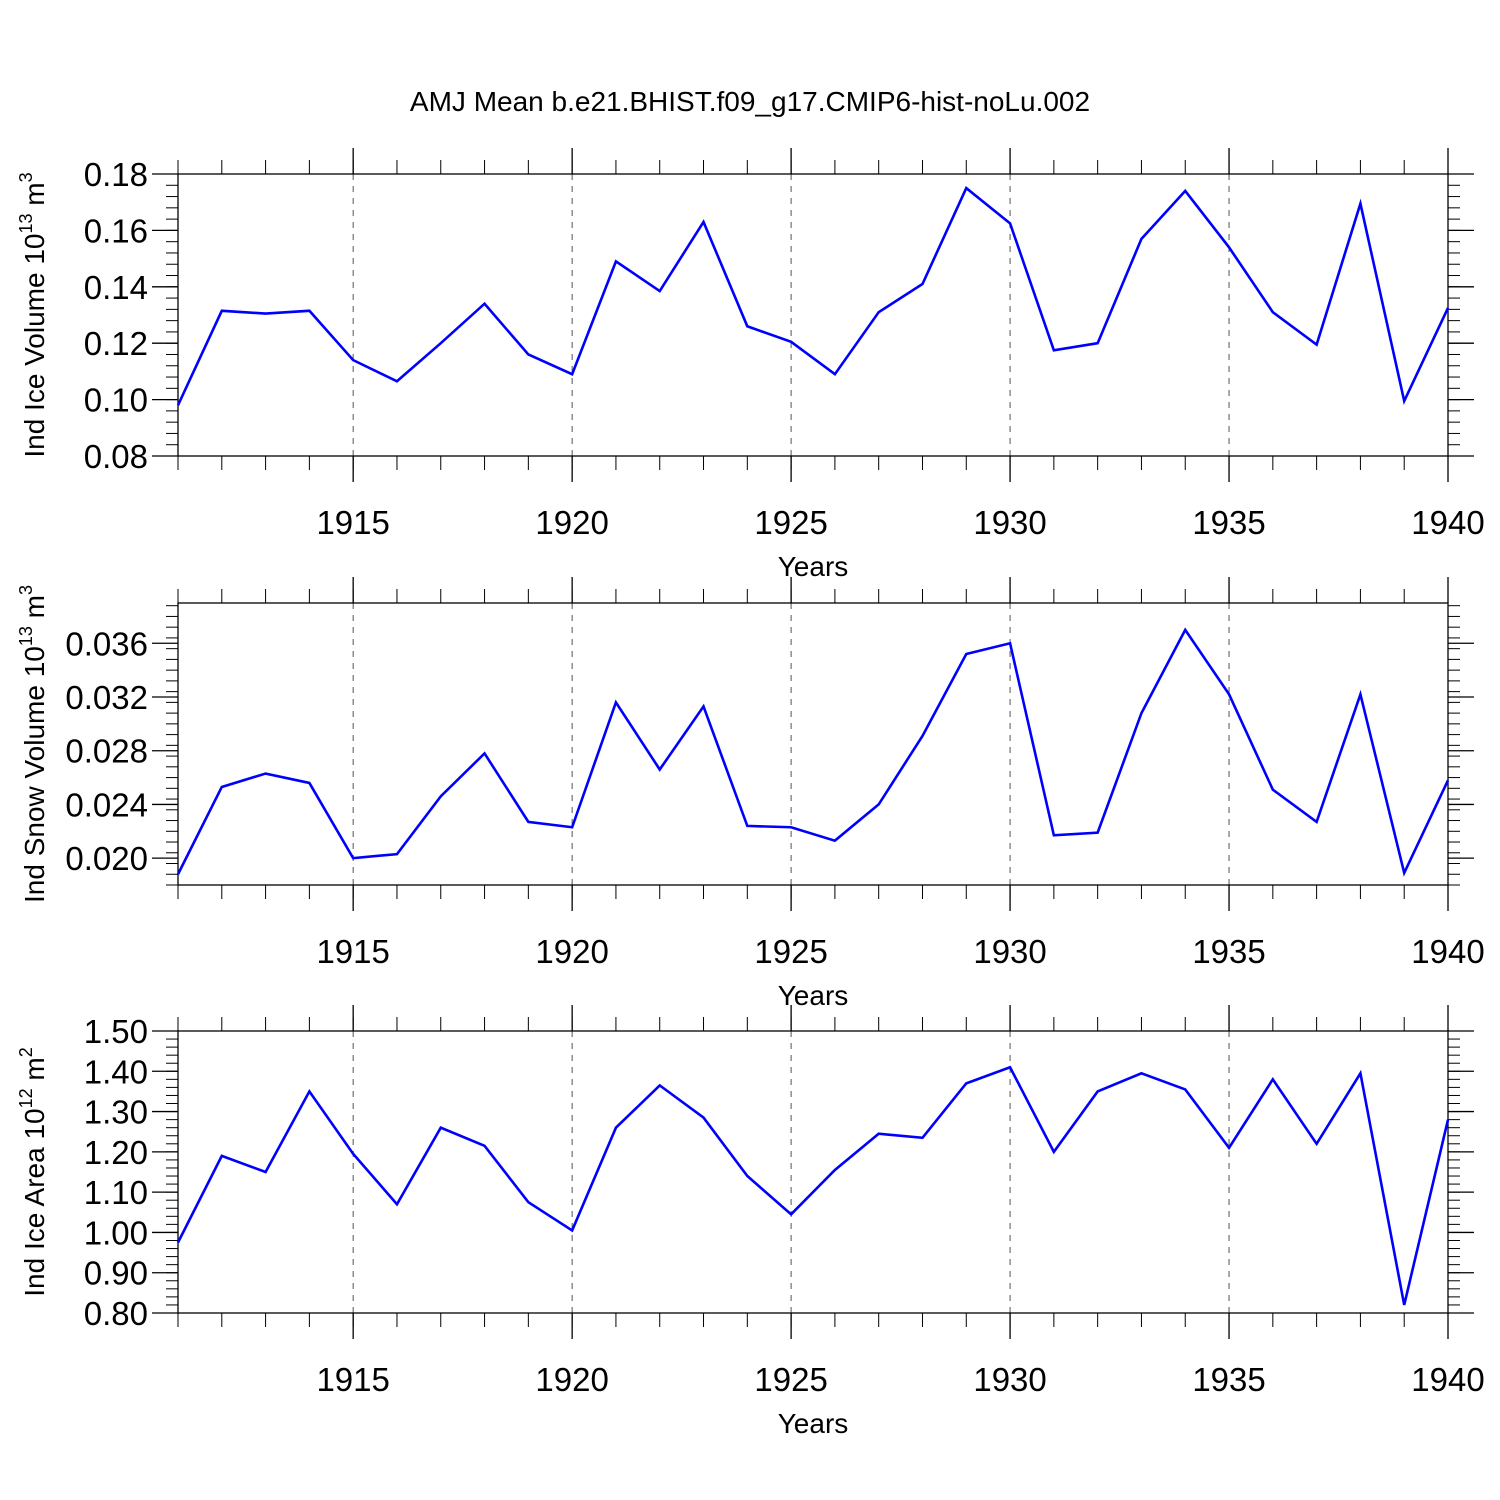 This screenshot has width=1500, height=1500. I want to click on y-tick-label: 0.18, so click(116, 174).